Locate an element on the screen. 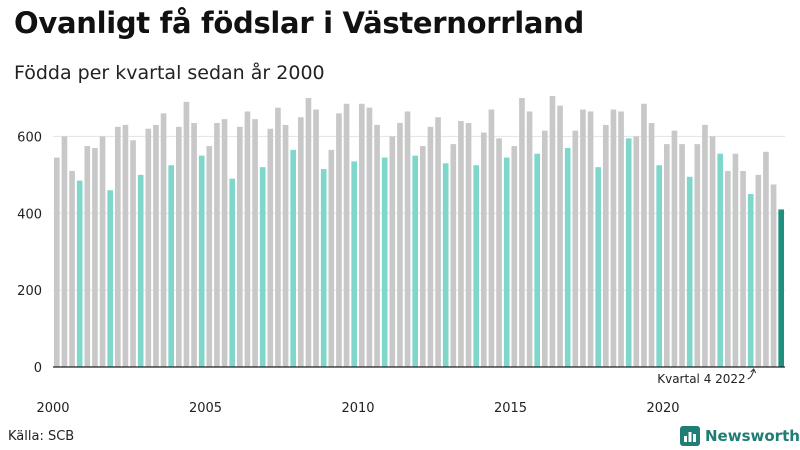  x-tick-label: 2000 is located at coordinates (52, 408).